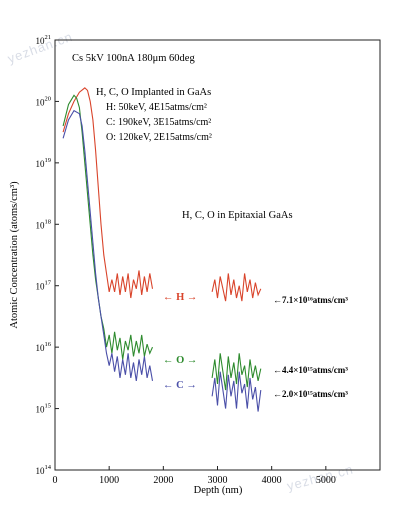  Describe the element at coordinates (236, 372) in the screenshot. I see `series-o-epi-profile` at that location.